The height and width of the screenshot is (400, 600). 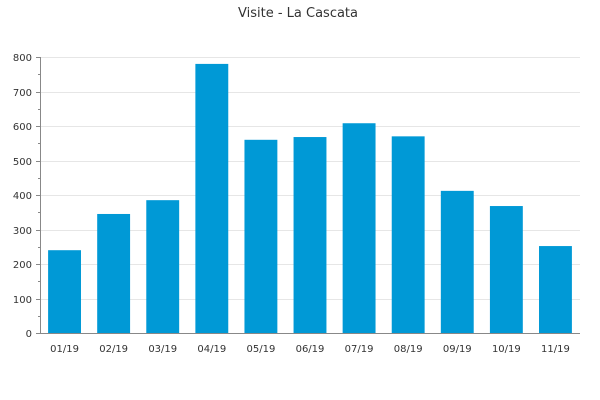 What do you see at coordinates (359, 349) in the screenshot?
I see `x-tick-label: 07/19` at bounding box center [359, 349].